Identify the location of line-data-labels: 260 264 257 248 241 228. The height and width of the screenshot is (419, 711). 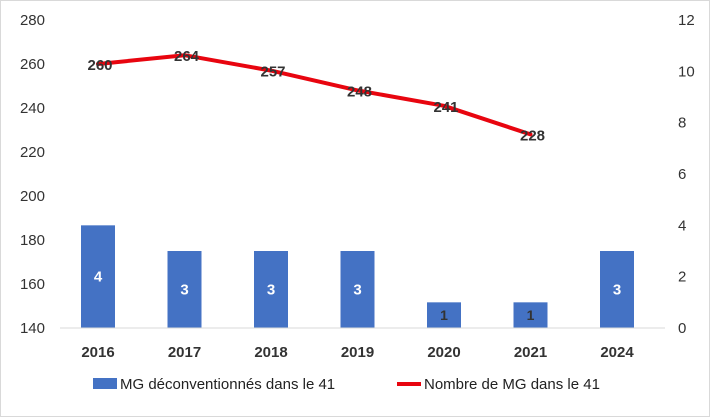
(316, 96).